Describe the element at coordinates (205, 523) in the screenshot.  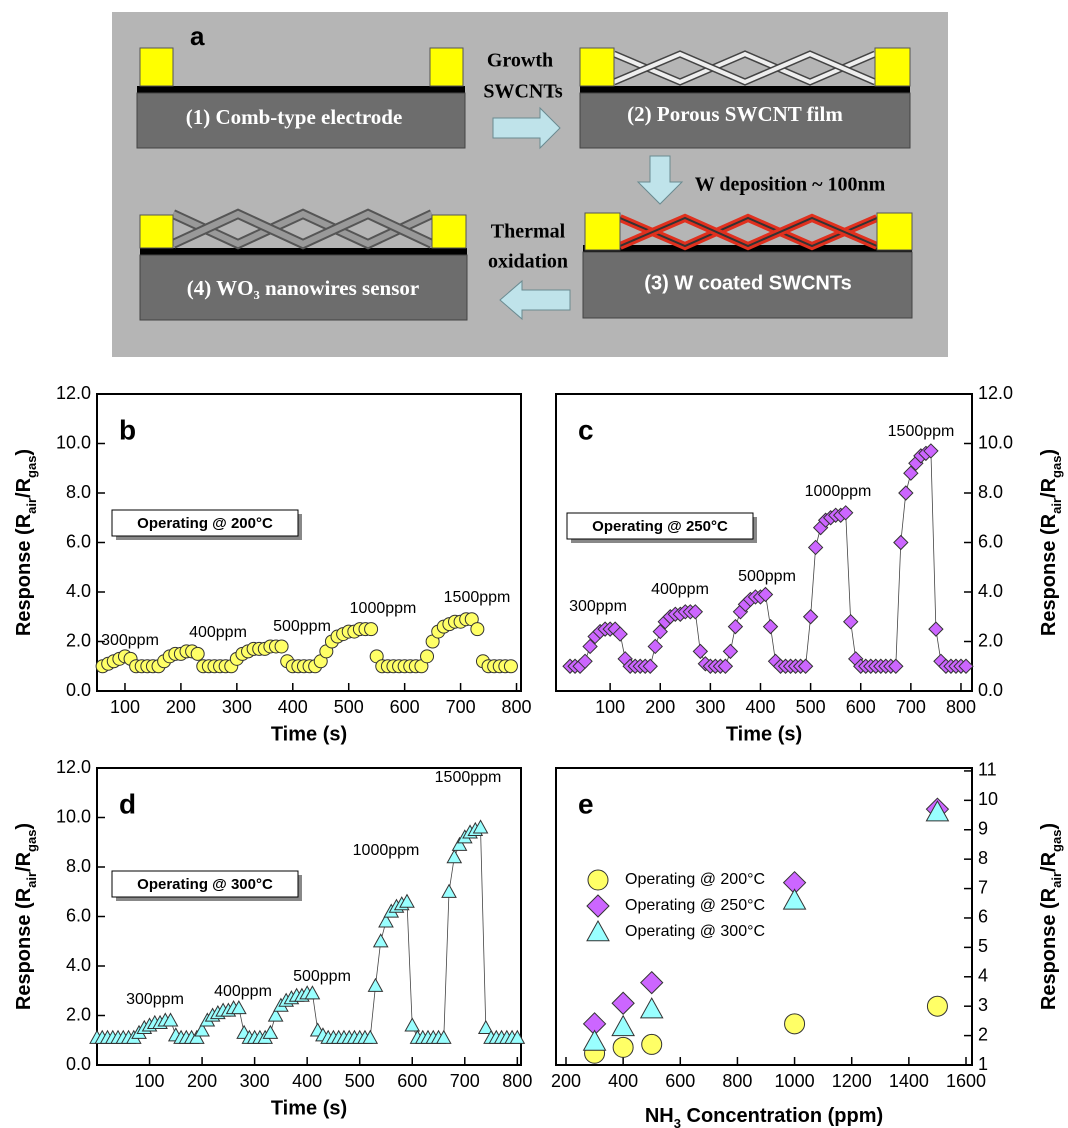
I see `note-box` at that location.